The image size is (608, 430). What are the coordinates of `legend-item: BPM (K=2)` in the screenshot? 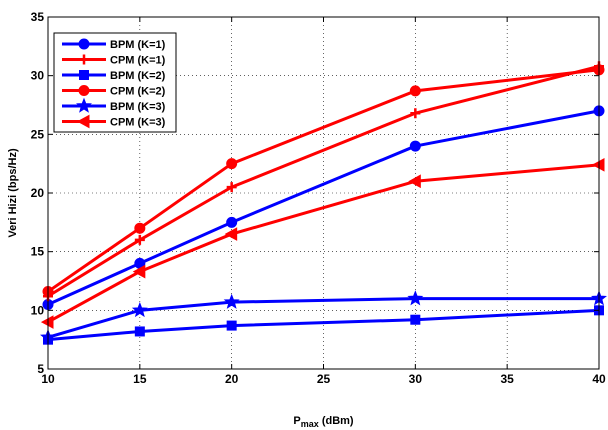 It's located at (114, 76).